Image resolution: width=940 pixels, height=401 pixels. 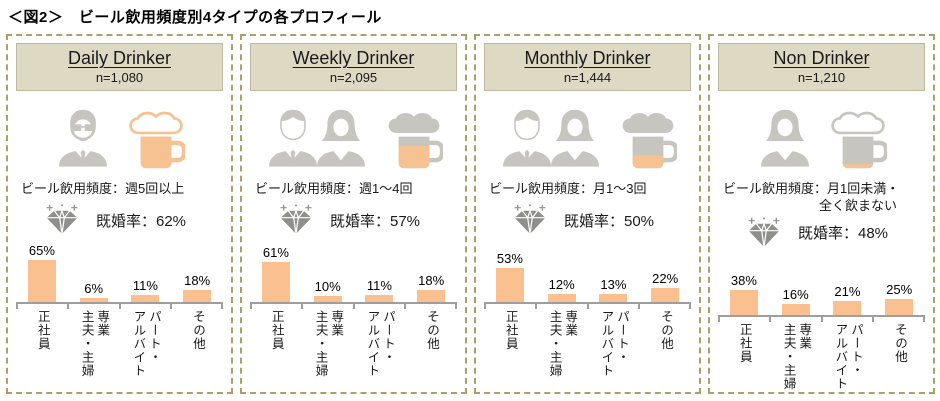 I want to click on employment-bar-chart: 38% 16% 21% 25%, so click(x=821, y=328).